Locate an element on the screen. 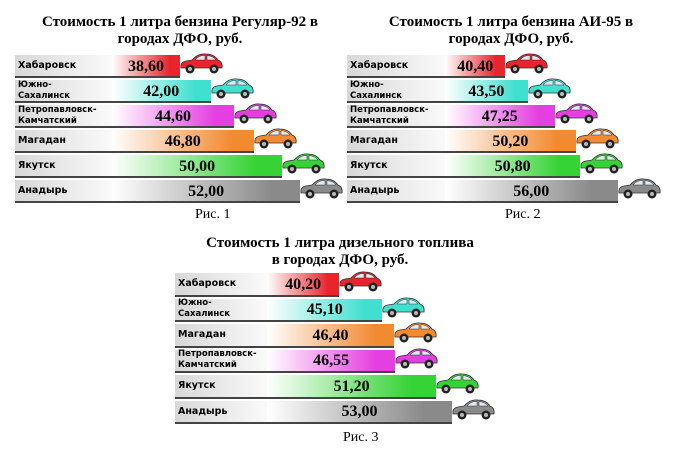 Image resolution: width=679 pixels, height=453 pixels. value-label: 46,80 is located at coordinates (182, 141).